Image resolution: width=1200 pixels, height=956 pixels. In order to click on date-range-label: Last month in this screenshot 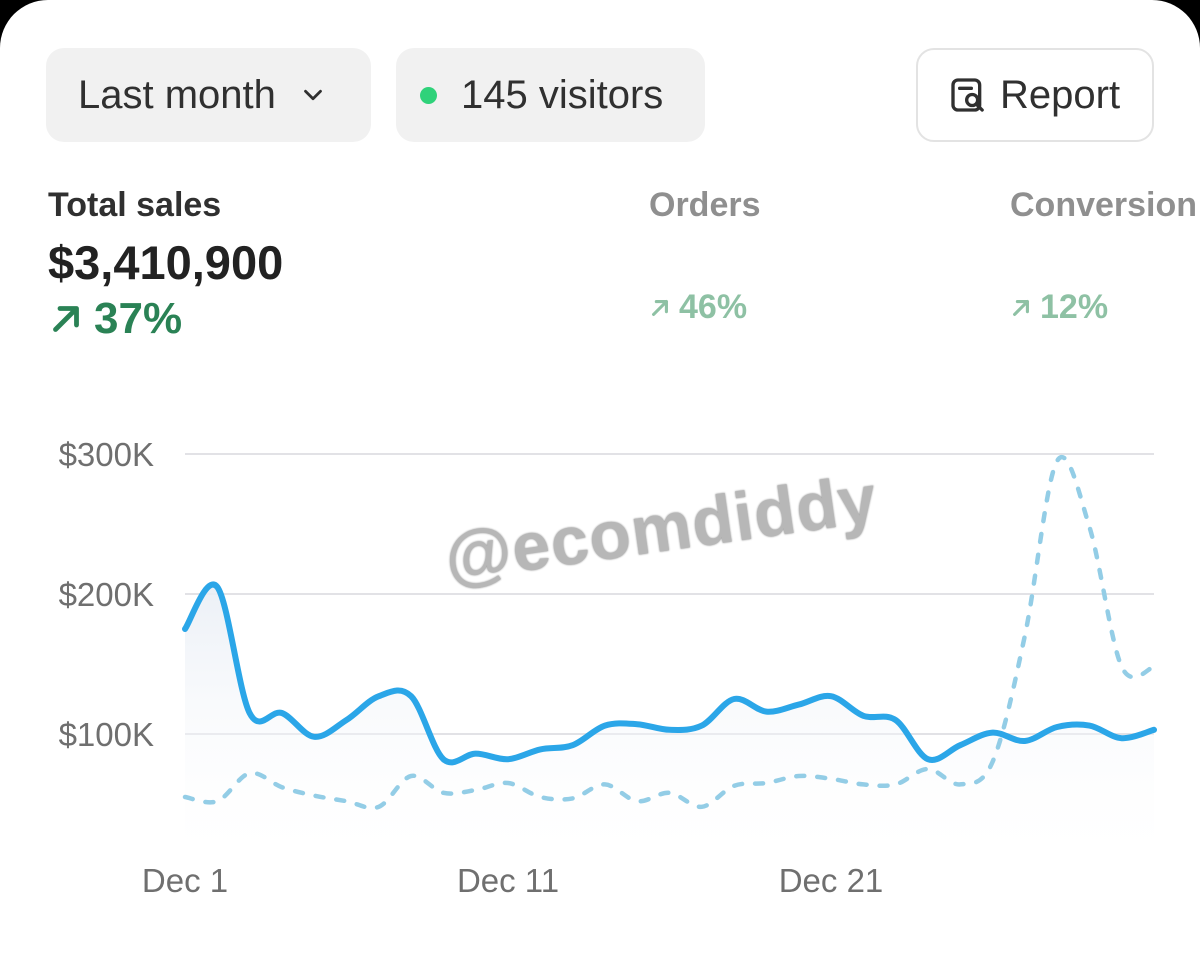, I will do `click(177, 94)`.